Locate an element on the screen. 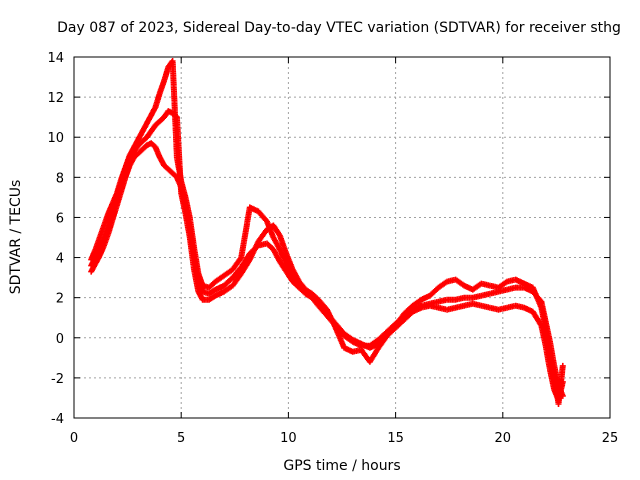  y-tick-label: -4 is located at coordinates (57, 419).